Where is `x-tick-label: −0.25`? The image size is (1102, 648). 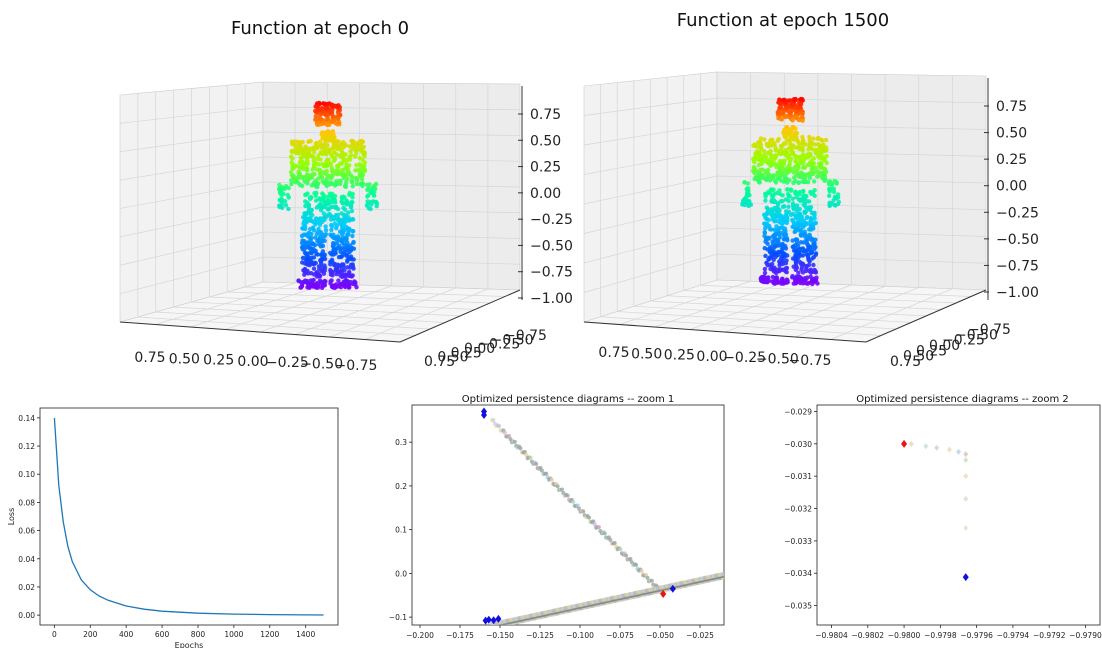
x-tick-label: −0.25 is located at coordinates (287, 363).